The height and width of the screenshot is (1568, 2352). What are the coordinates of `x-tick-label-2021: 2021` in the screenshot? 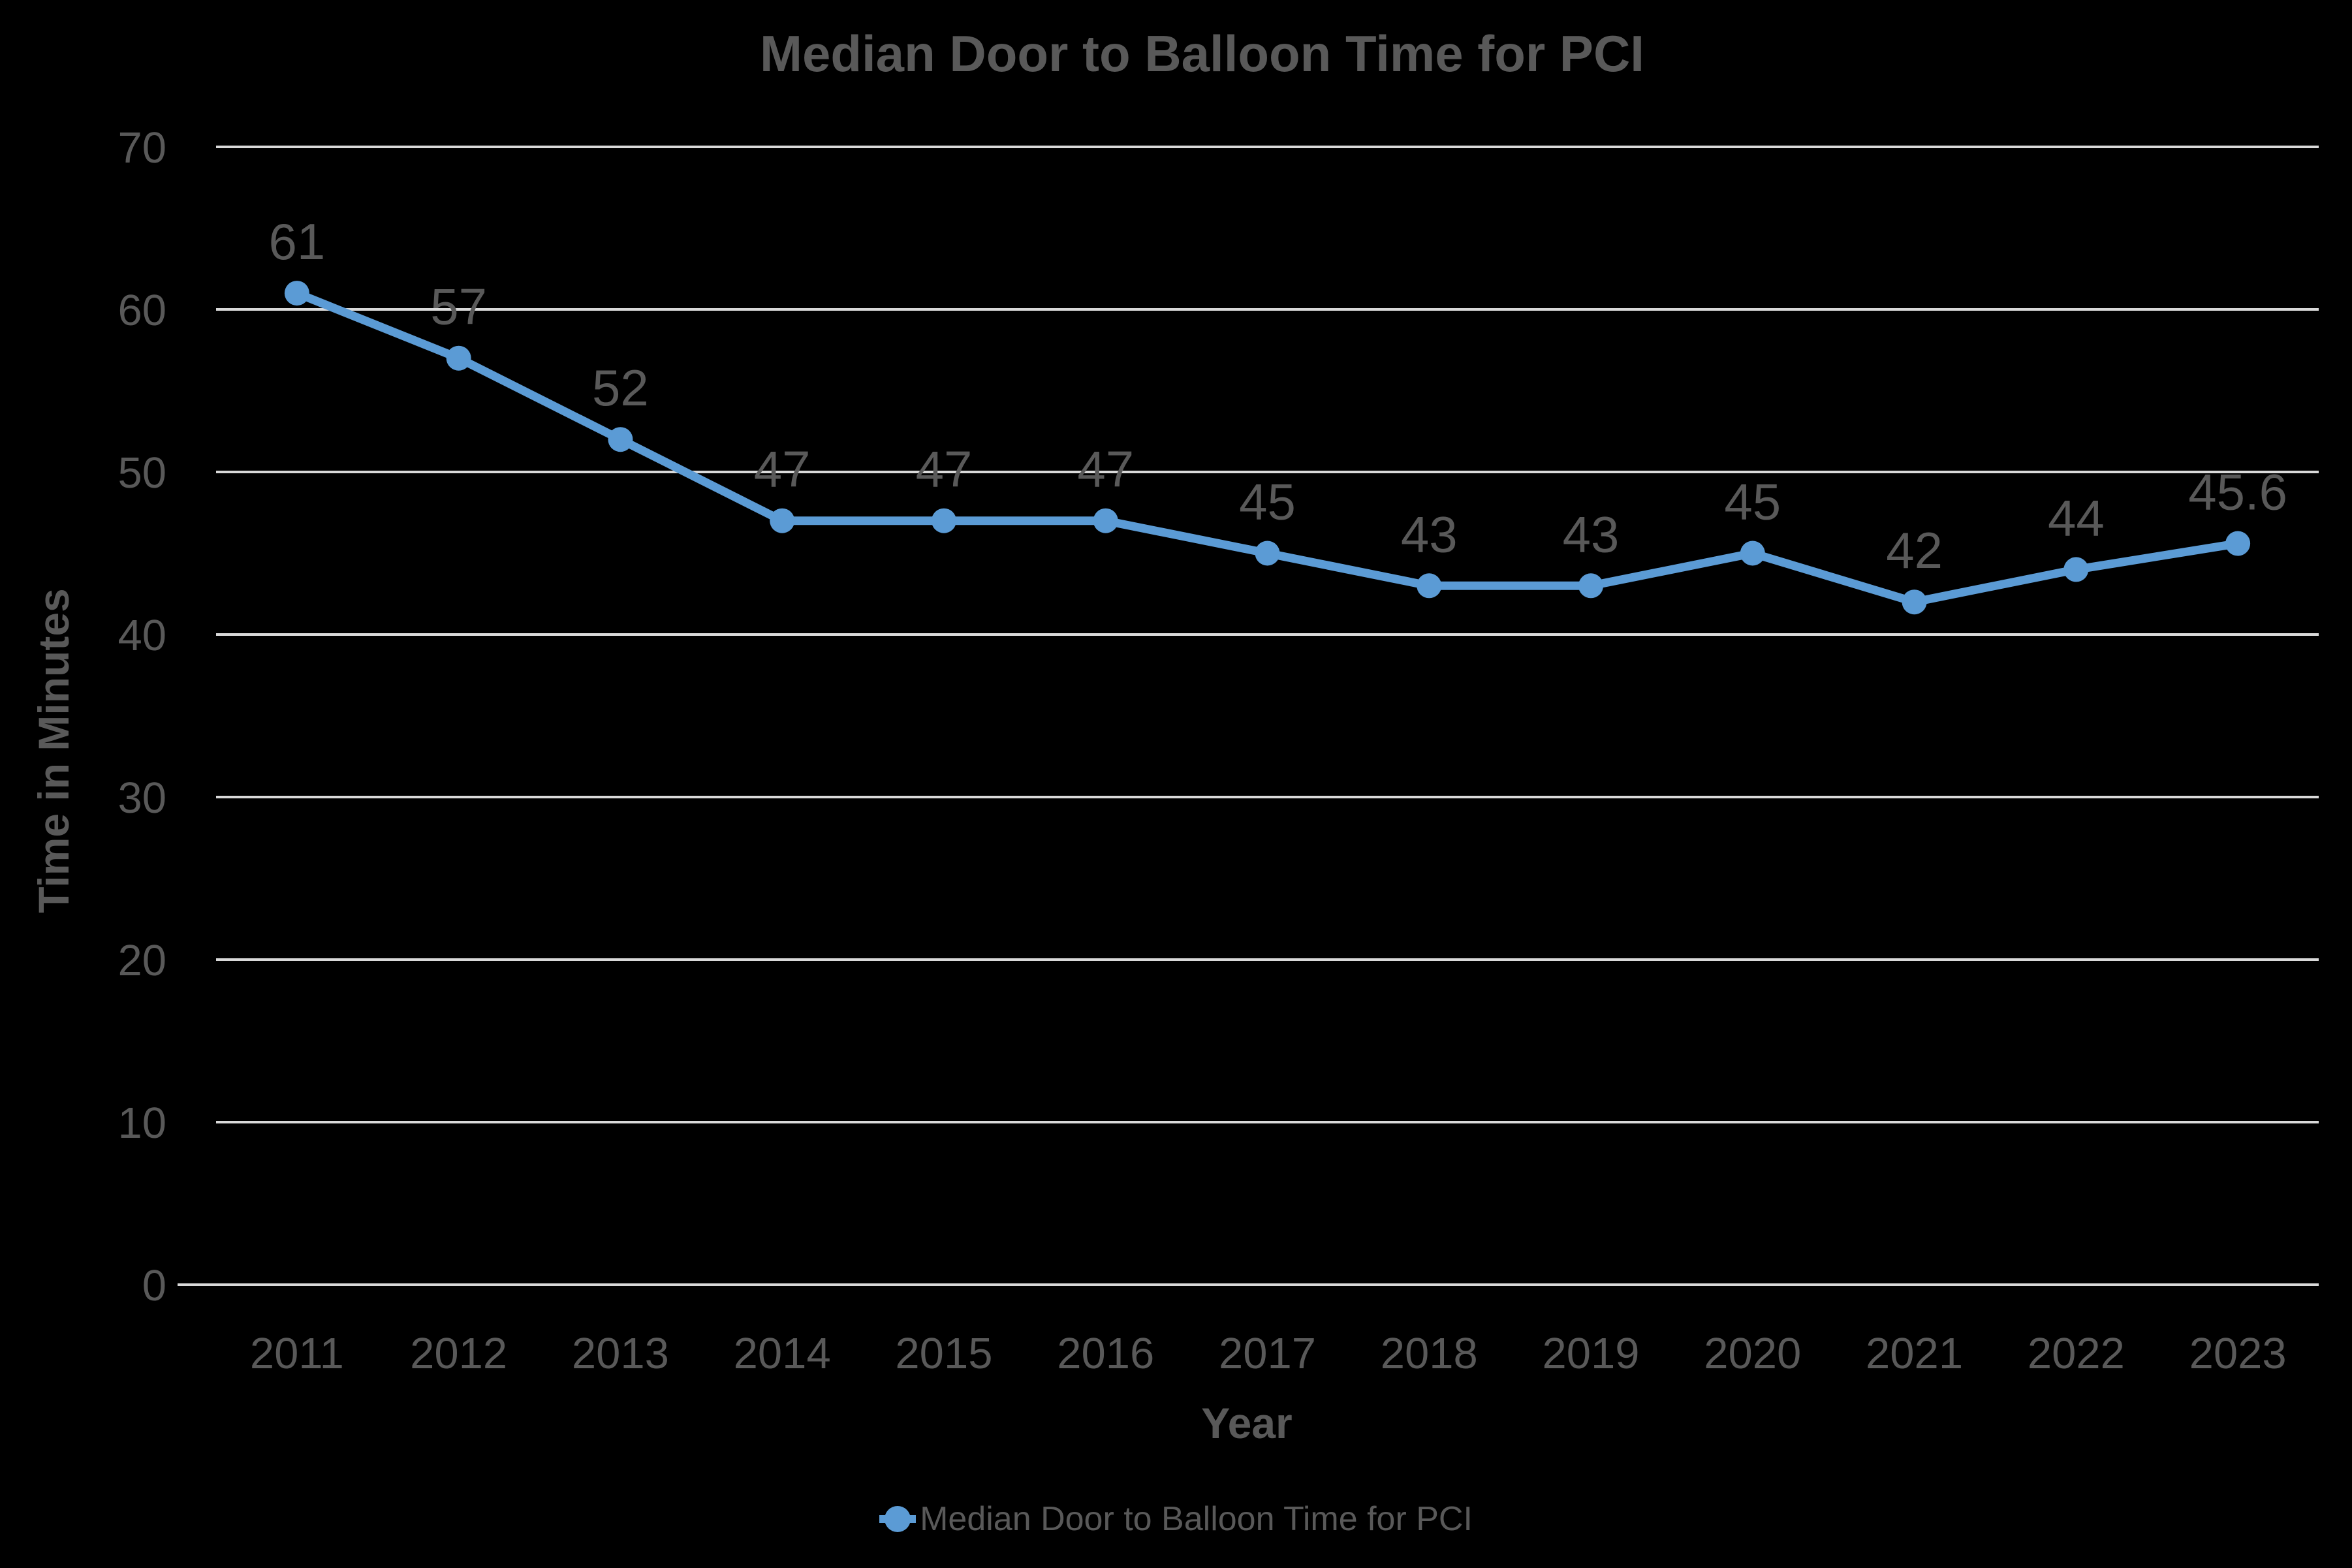 It's located at (1915, 1354).